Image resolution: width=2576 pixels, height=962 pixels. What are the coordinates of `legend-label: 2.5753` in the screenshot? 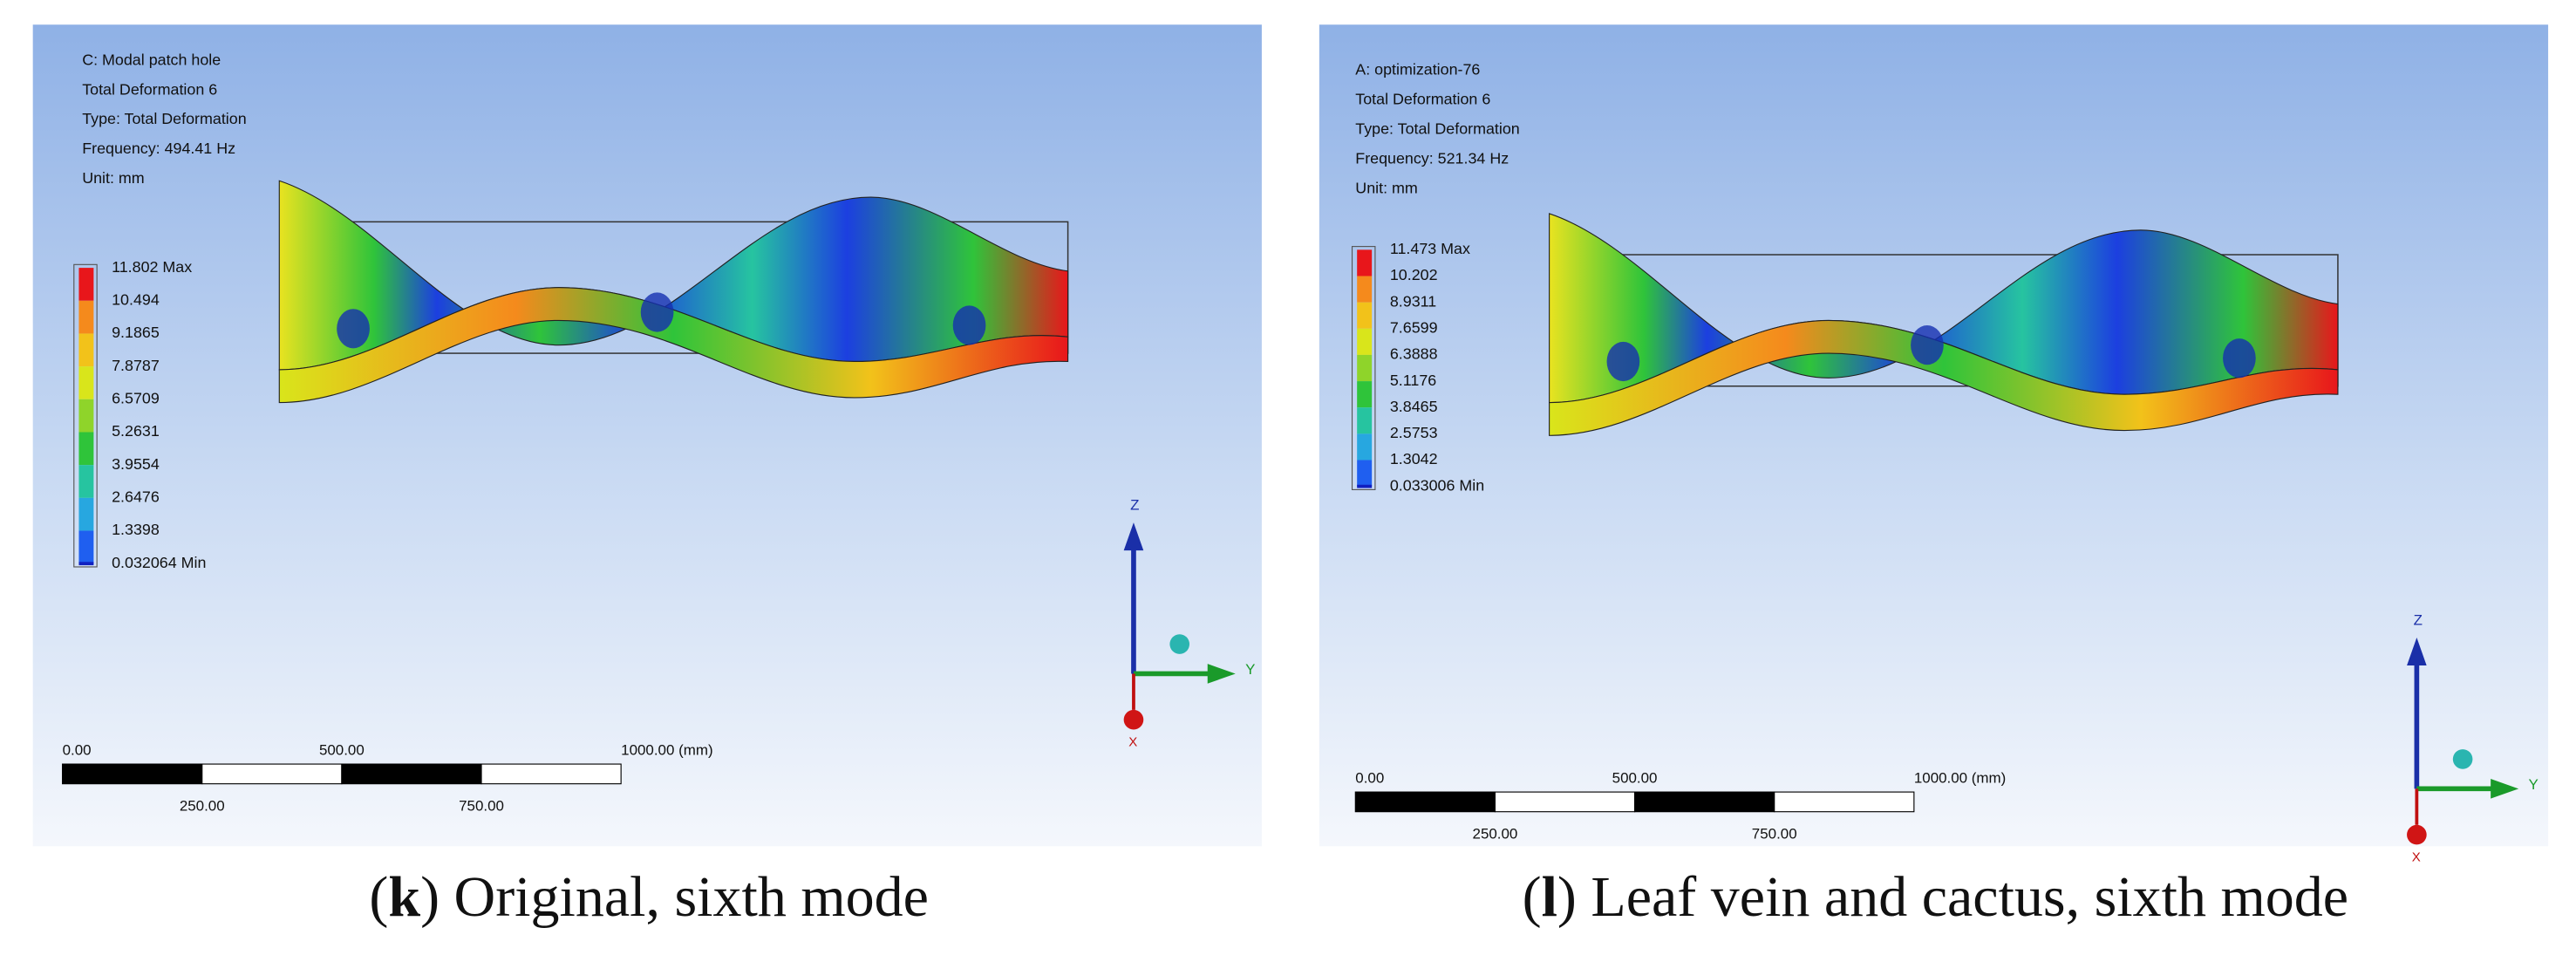 It's located at (1414, 433).